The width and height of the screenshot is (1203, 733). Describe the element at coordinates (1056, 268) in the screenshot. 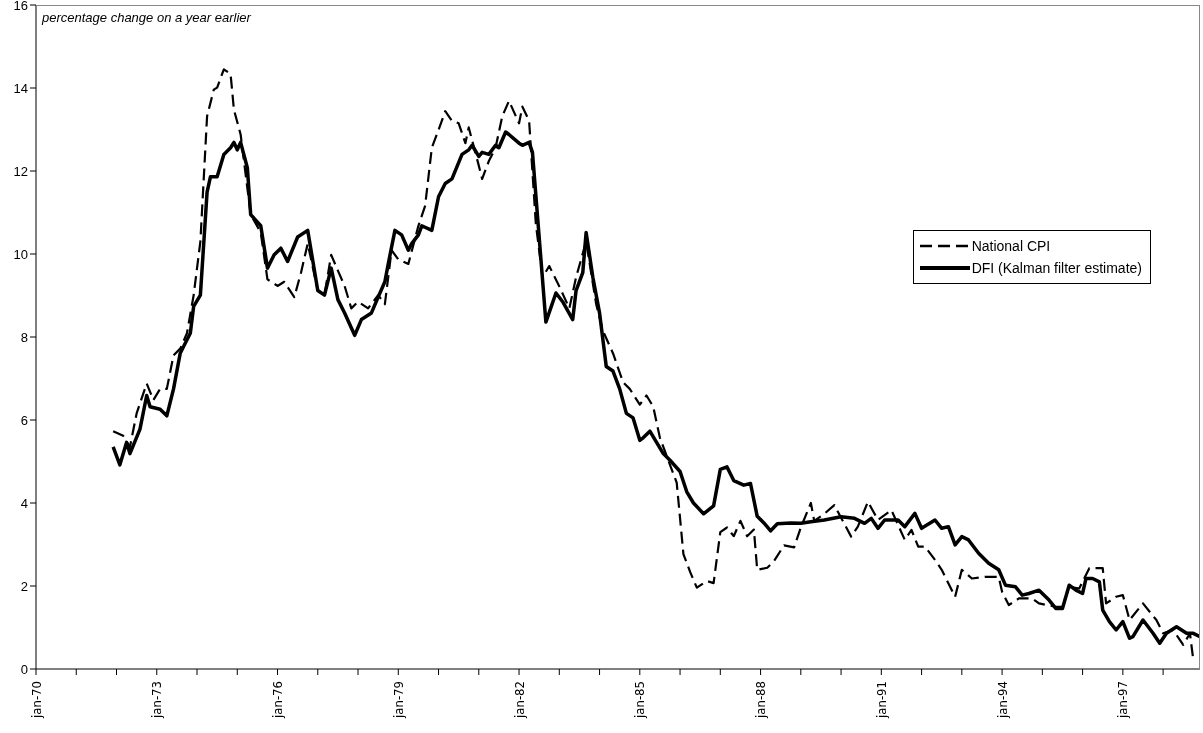

I see `legend-label: DFI (Kalman filter estimate)` at that location.